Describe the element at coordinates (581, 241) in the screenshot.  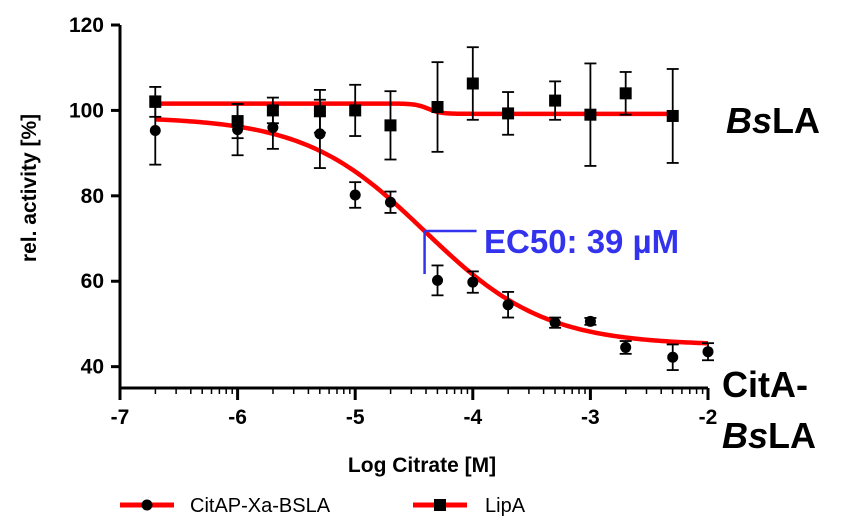
I see `ec50-label: EC50: 39 µM` at that location.